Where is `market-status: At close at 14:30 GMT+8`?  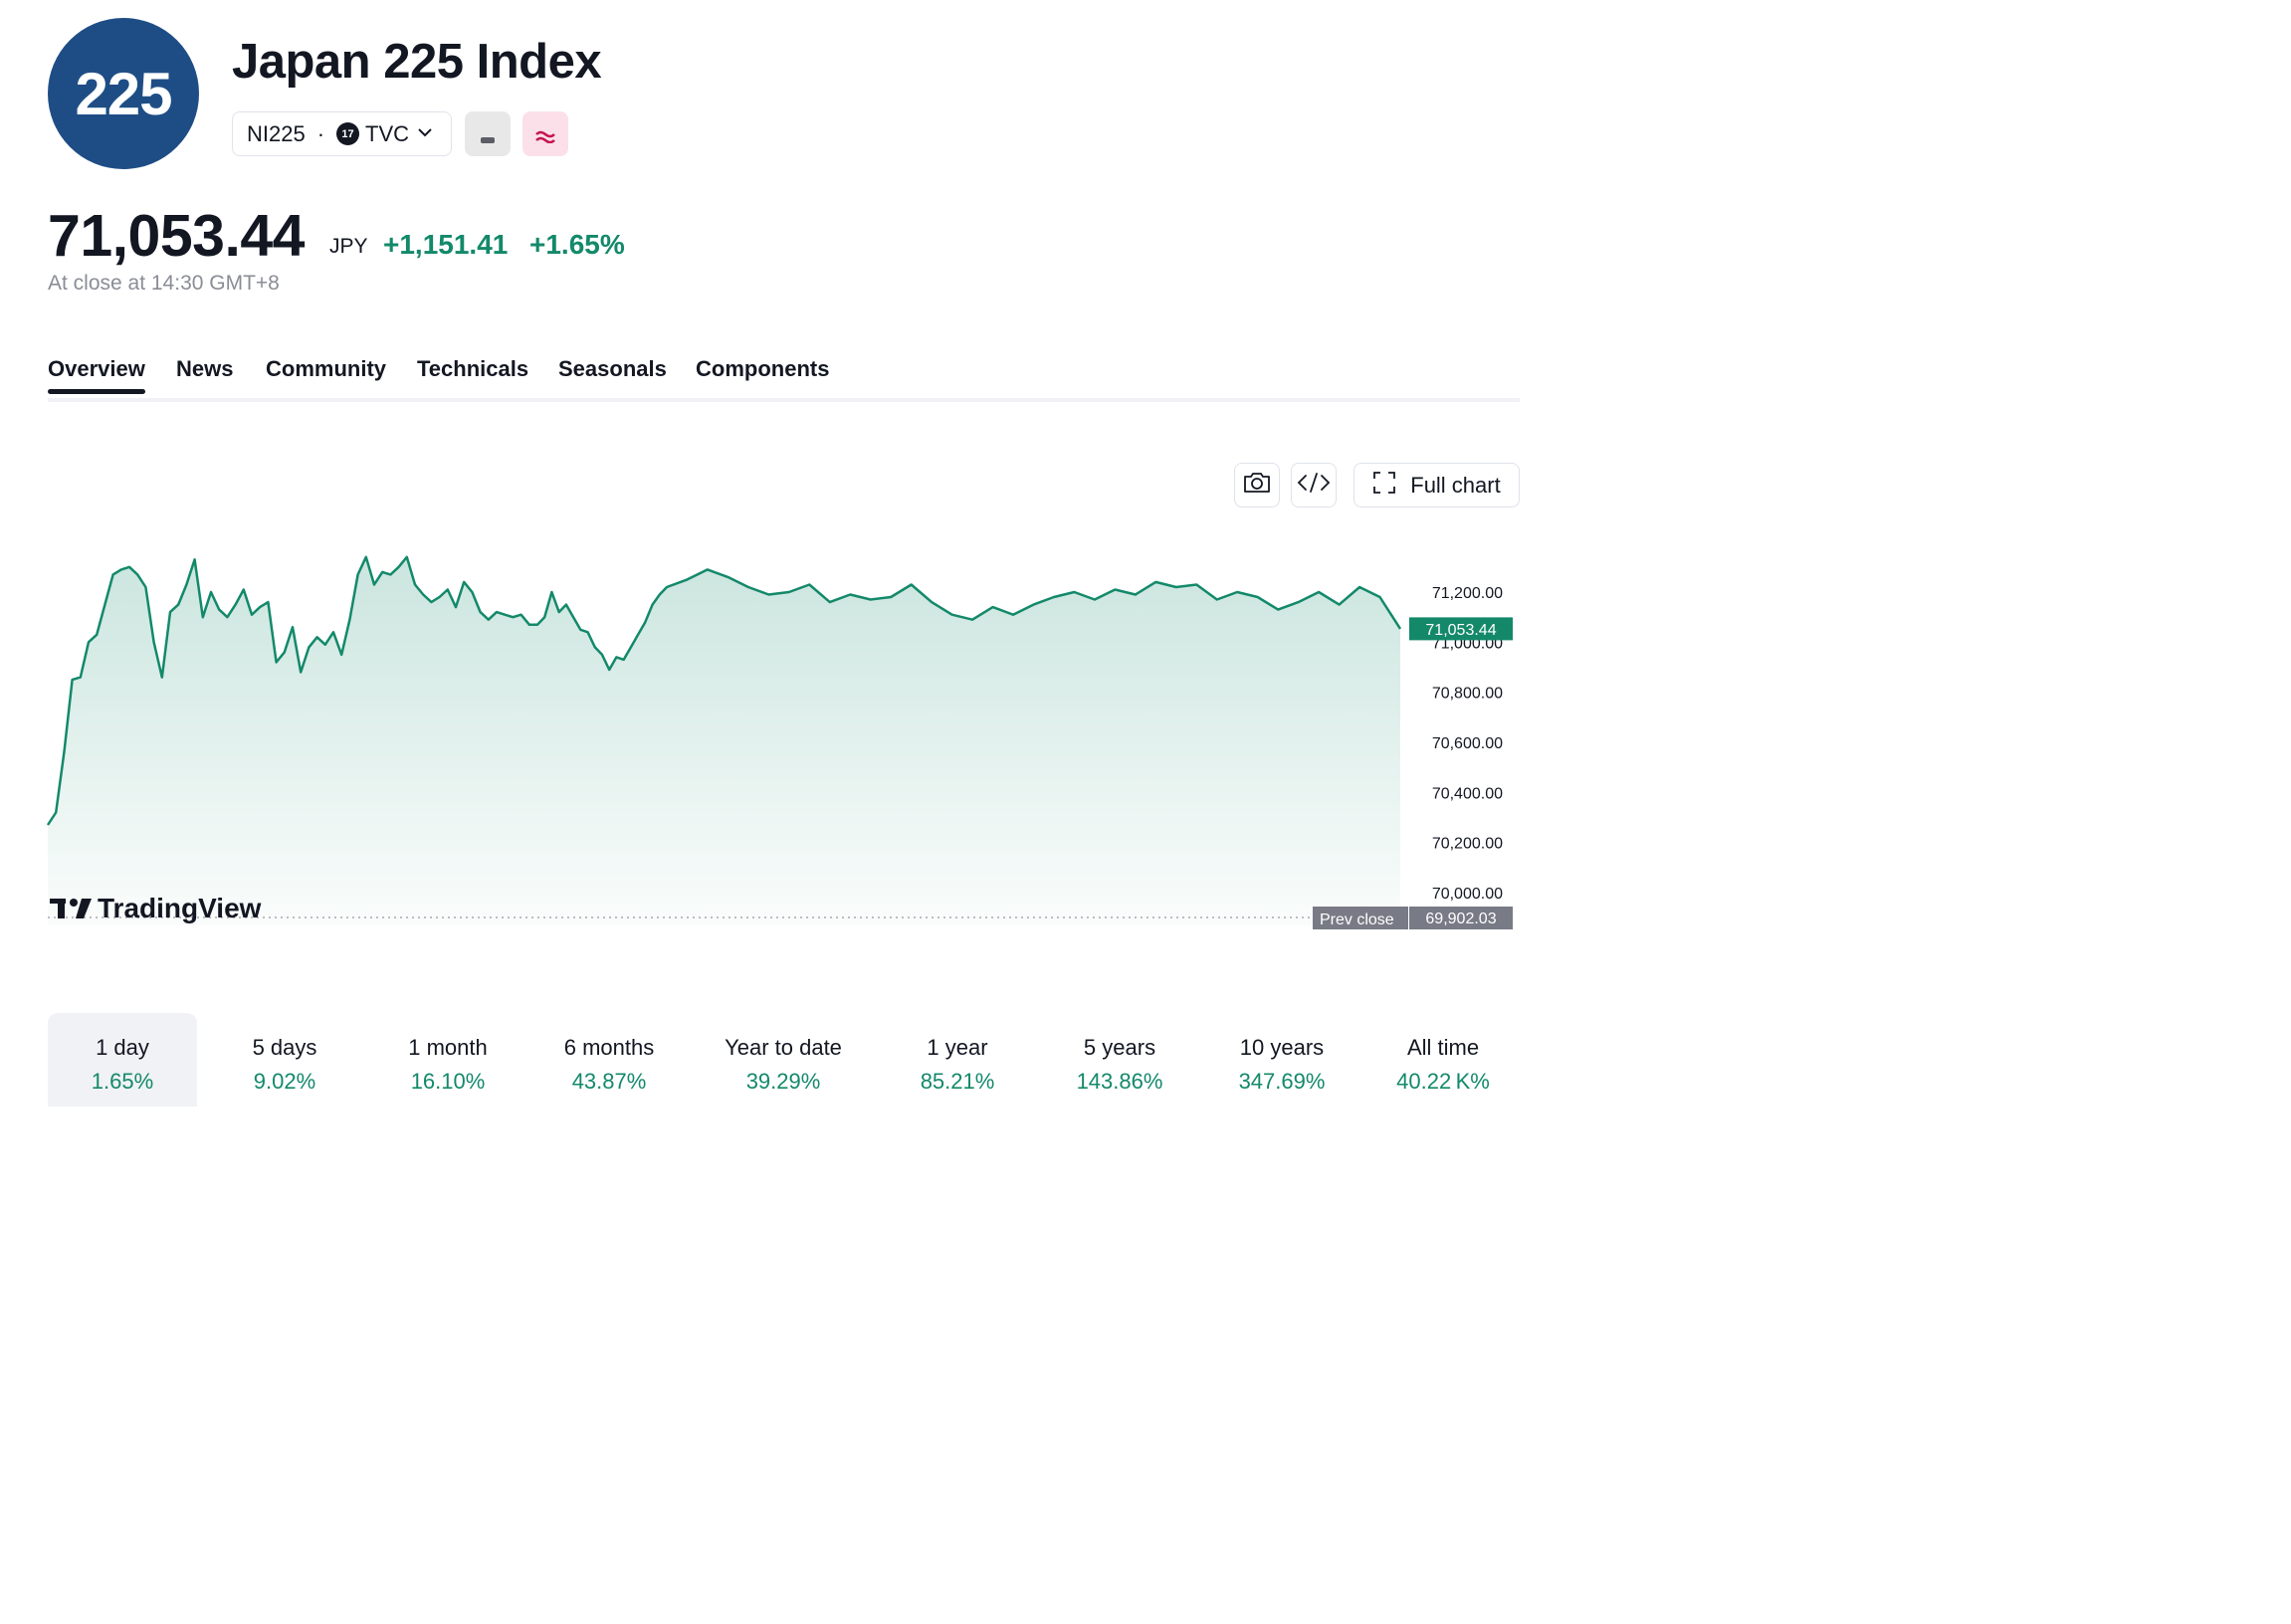 market-status: At close at 14:30 GMT+8 is located at coordinates (164, 284).